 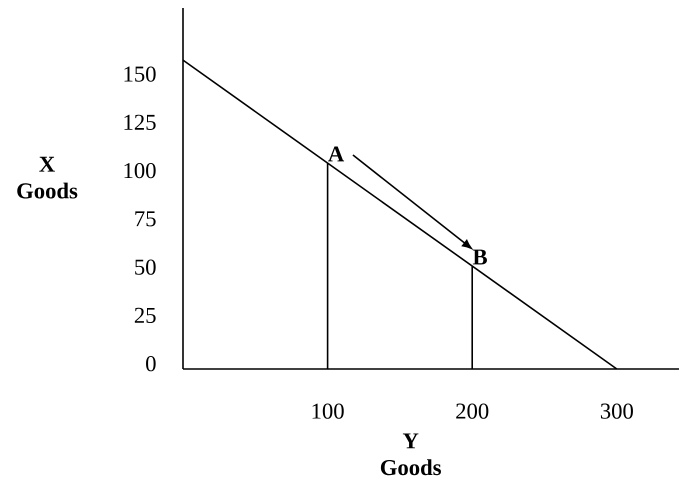 What do you see at coordinates (145, 267) in the screenshot?
I see `y-tick-label: 50` at bounding box center [145, 267].